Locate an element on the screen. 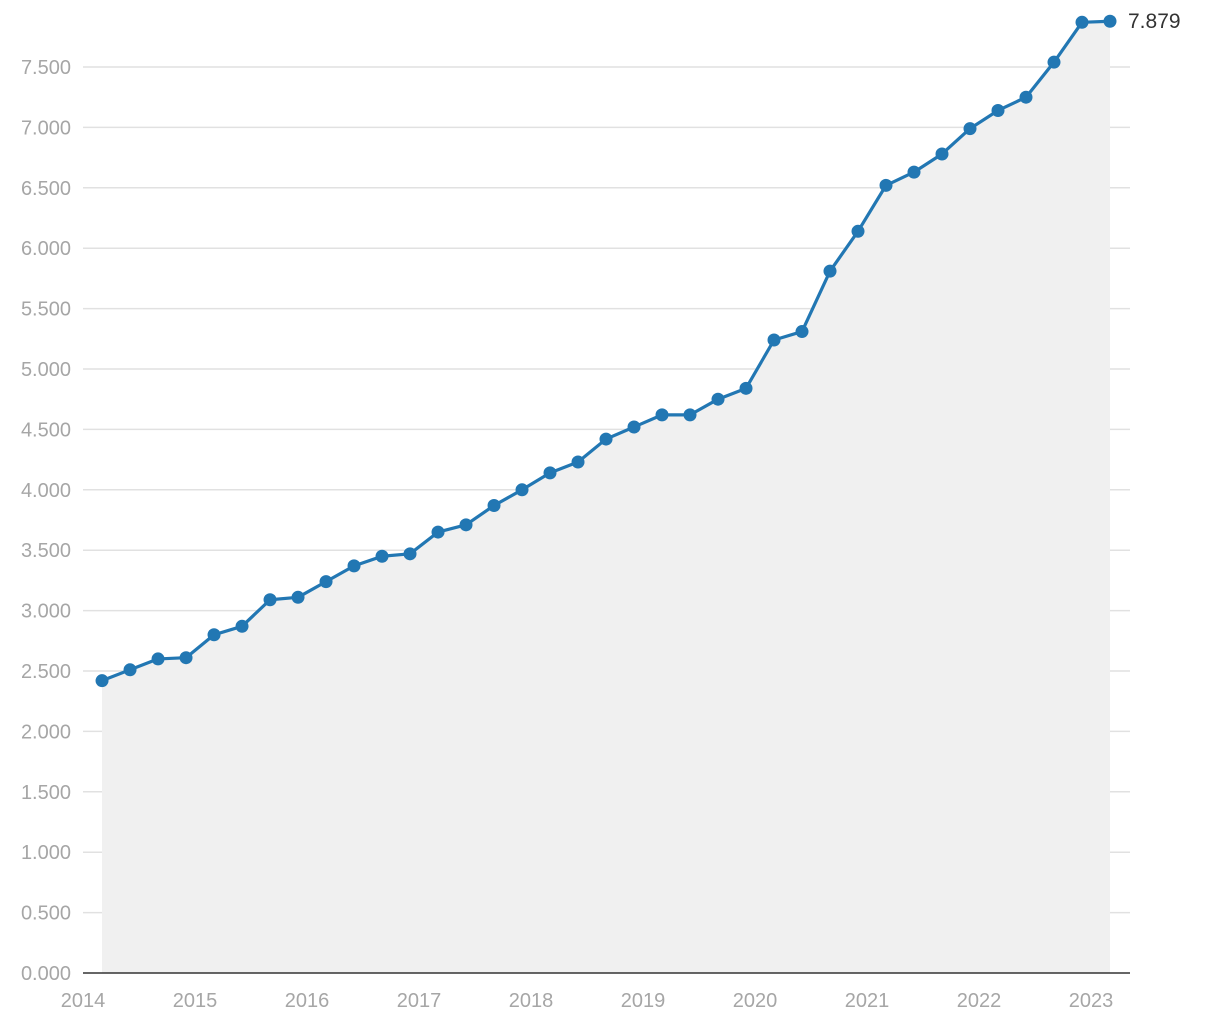 Image resolution: width=1220 pixels, height=1020 pixels. end-label-layer: 7.879 is located at coordinates (1154, 21).